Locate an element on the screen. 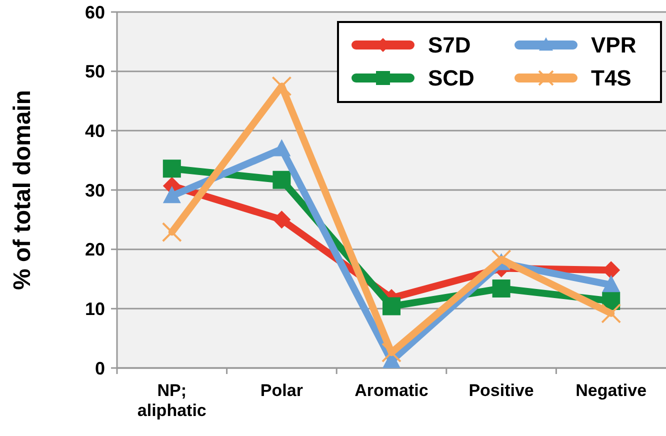 The image size is (666, 436). legend-label: T4S is located at coordinates (611, 78).